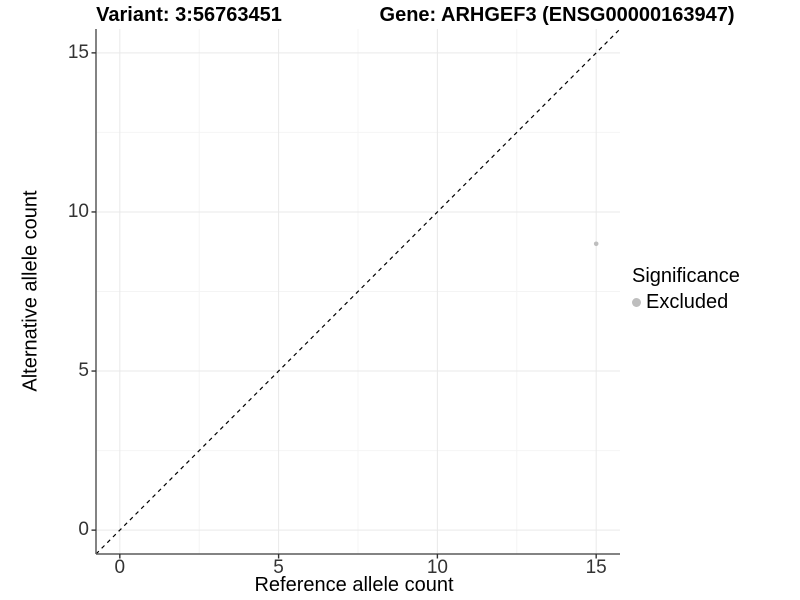 The image size is (800, 600). Describe the element at coordinates (189, 15) in the screenshot. I see `plot-title-variant: Variant: 3:56763451` at that location.